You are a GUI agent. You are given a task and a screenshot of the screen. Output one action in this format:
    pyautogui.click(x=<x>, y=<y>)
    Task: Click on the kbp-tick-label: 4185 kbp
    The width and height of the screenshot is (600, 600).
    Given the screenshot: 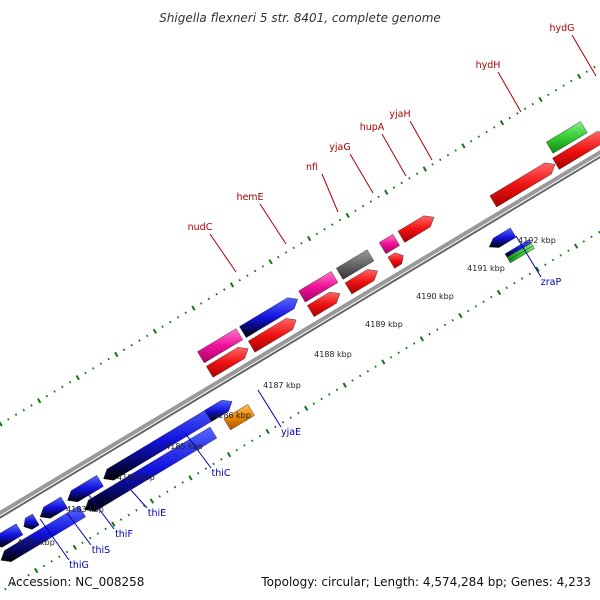 What is the action you would take?
    pyautogui.click(x=184, y=446)
    